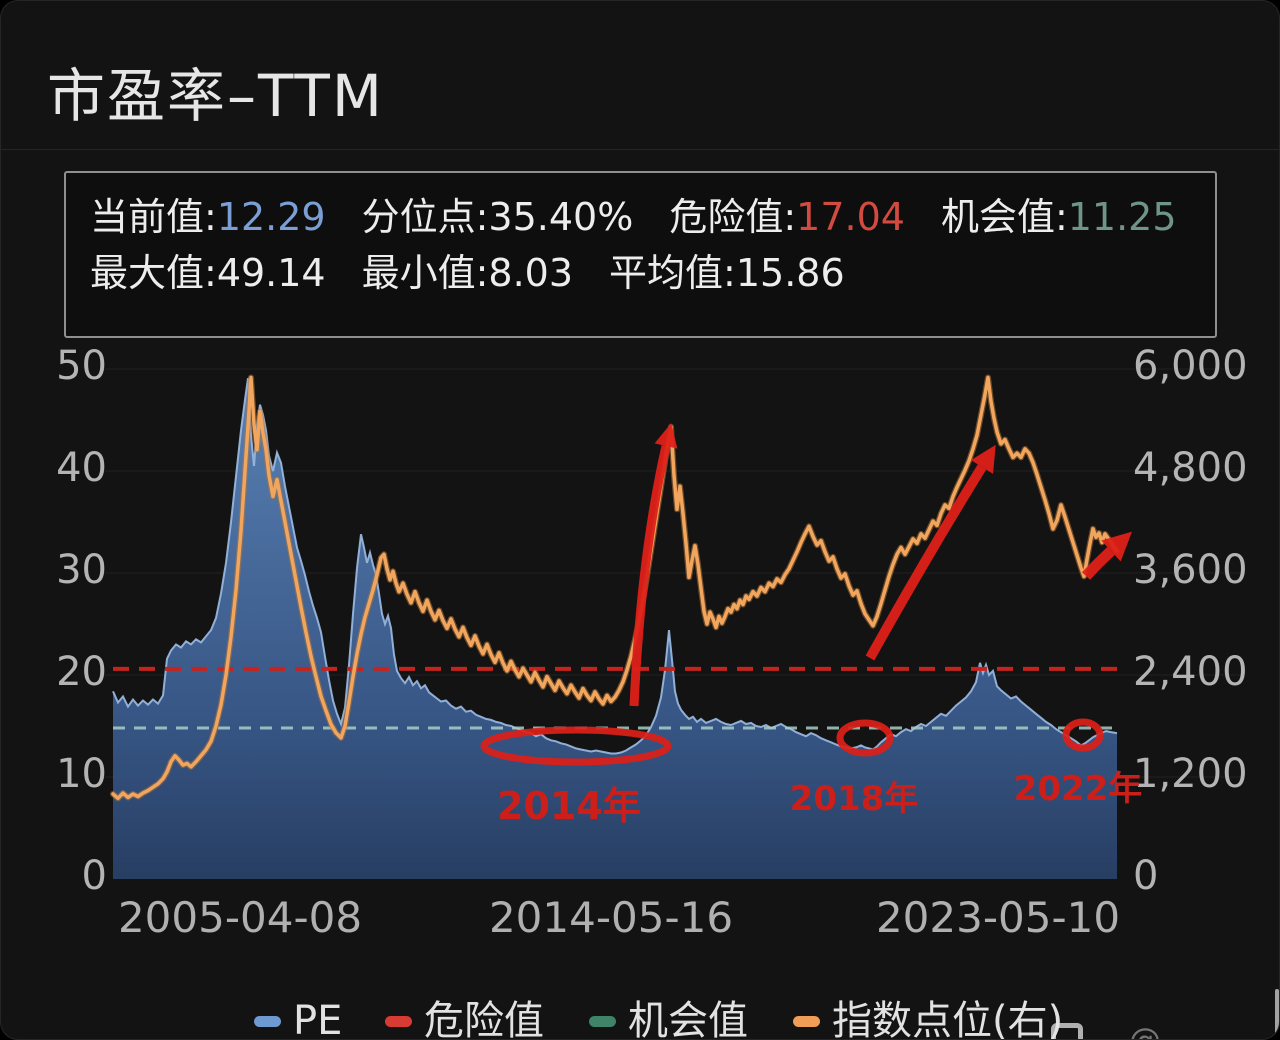  I want to click on stats-row-2: 最大值: 49.14 最小值: 8.03 平均值: 15.86, so click(652, 273).